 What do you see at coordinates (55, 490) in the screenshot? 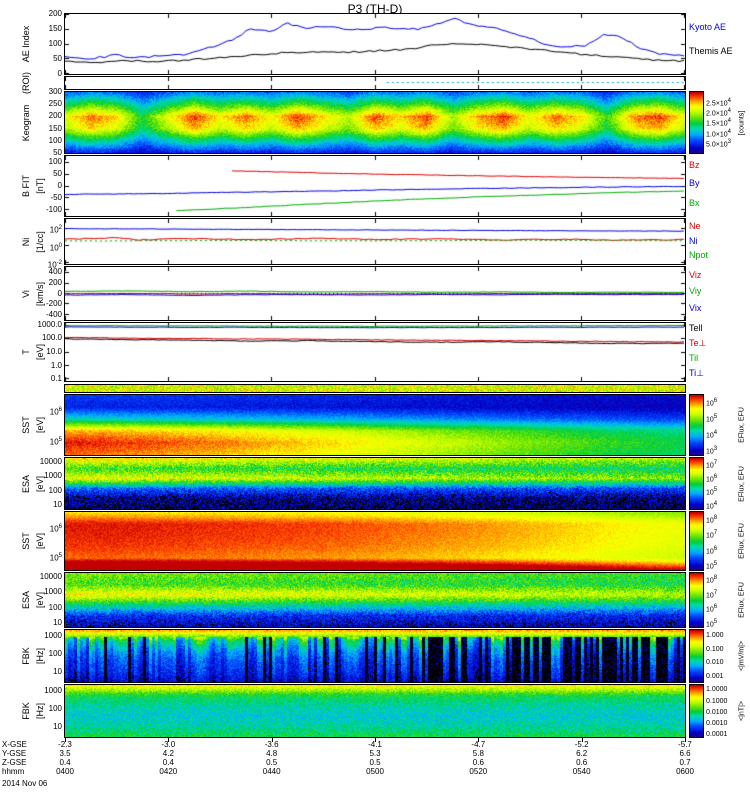
I see `esa-ions-ytick-2: 100` at bounding box center [55, 490].